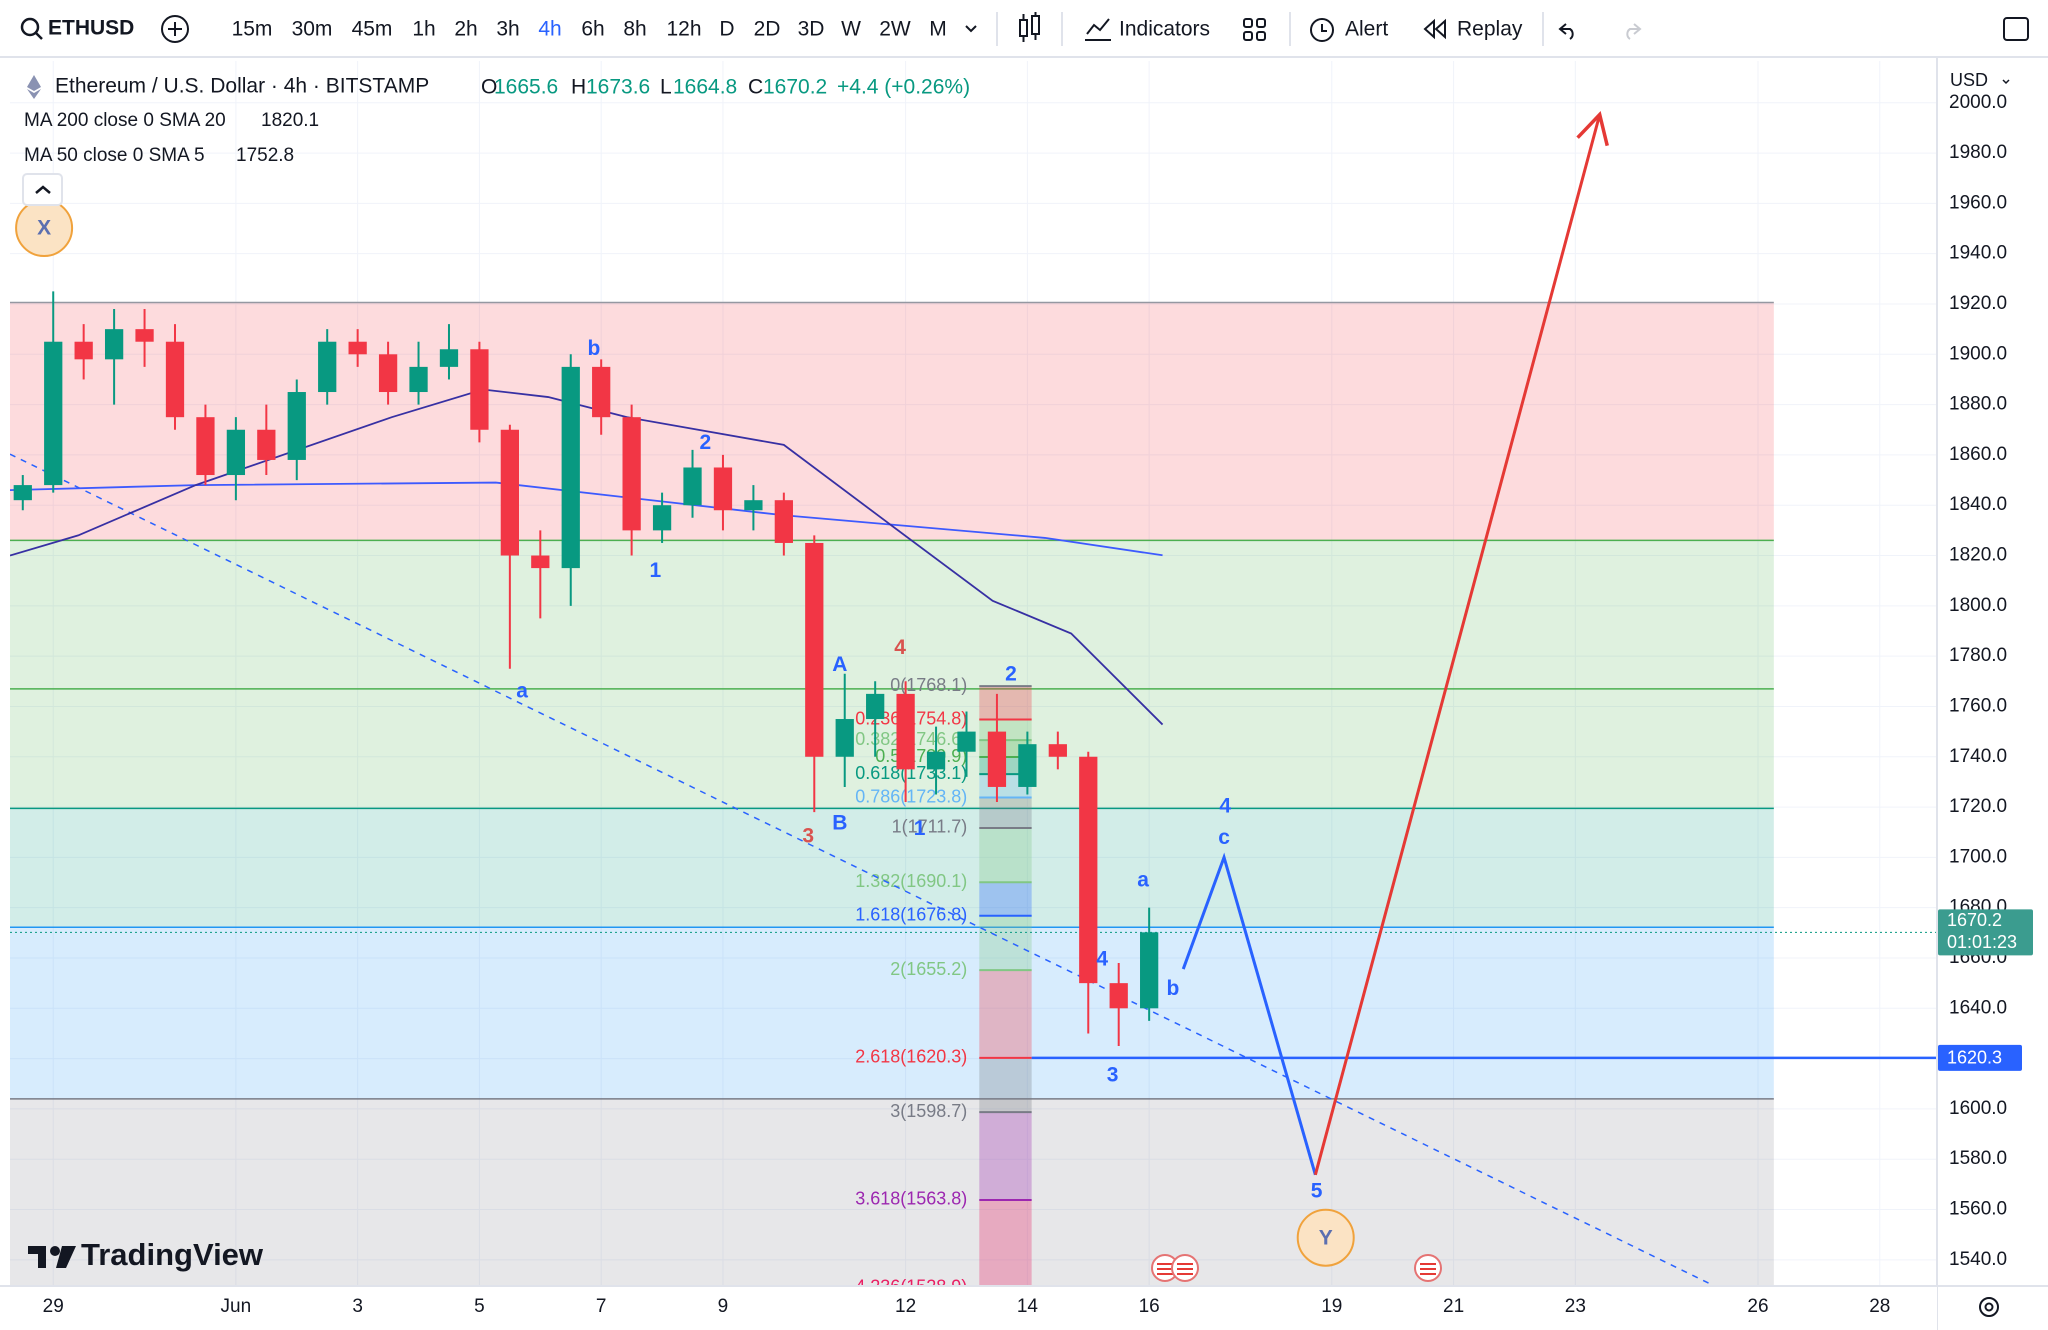  What do you see at coordinates (930, 827) in the screenshot?
I see `fib-label: 1(1711.7)` at bounding box center [930, 827].